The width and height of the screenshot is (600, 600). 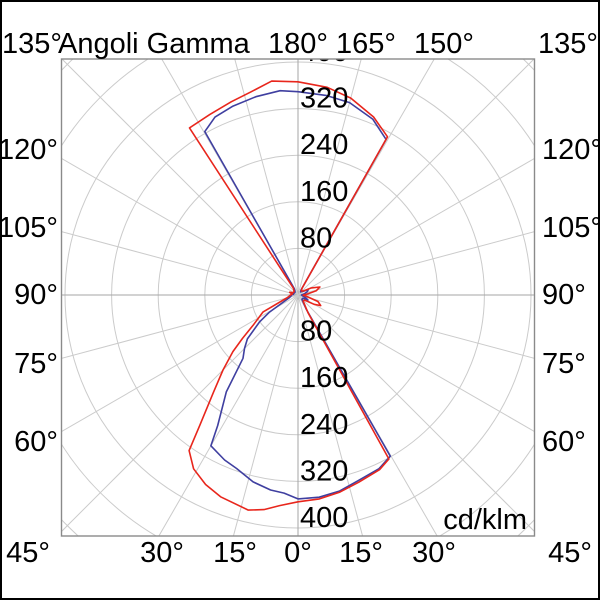 What do you see at coordinates (36, 295) in the screenshot?
I see `gamma-label-left-2: 90°` at bounding box center [36, 295].